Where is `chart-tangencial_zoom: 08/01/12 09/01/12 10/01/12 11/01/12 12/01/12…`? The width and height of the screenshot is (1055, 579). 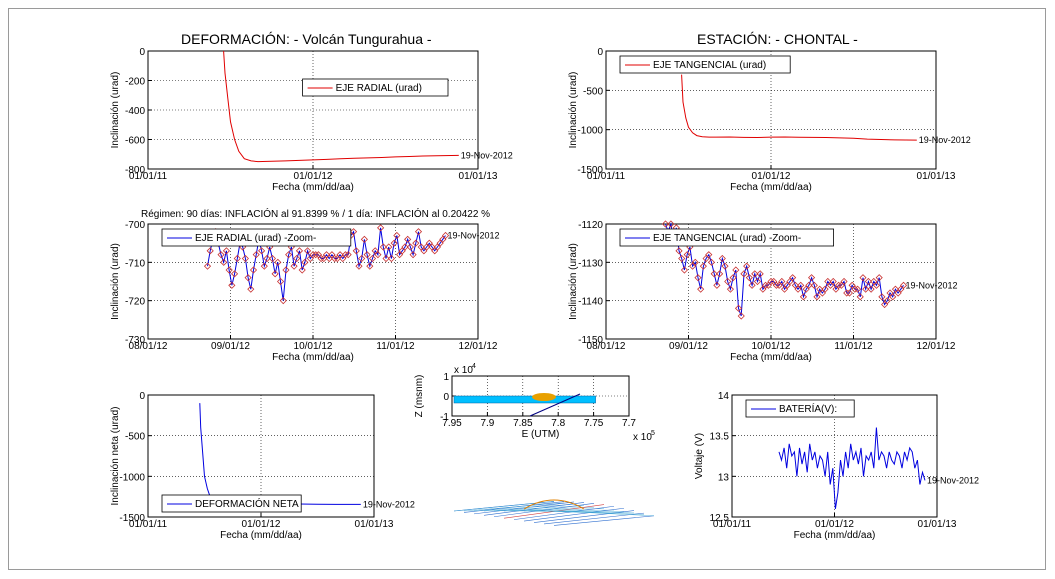
chart-tangencial_zoom: 08/01/12 09/01/12 10/01/12 11/01/12 12/01/12… is located at coordinates (763, 291).